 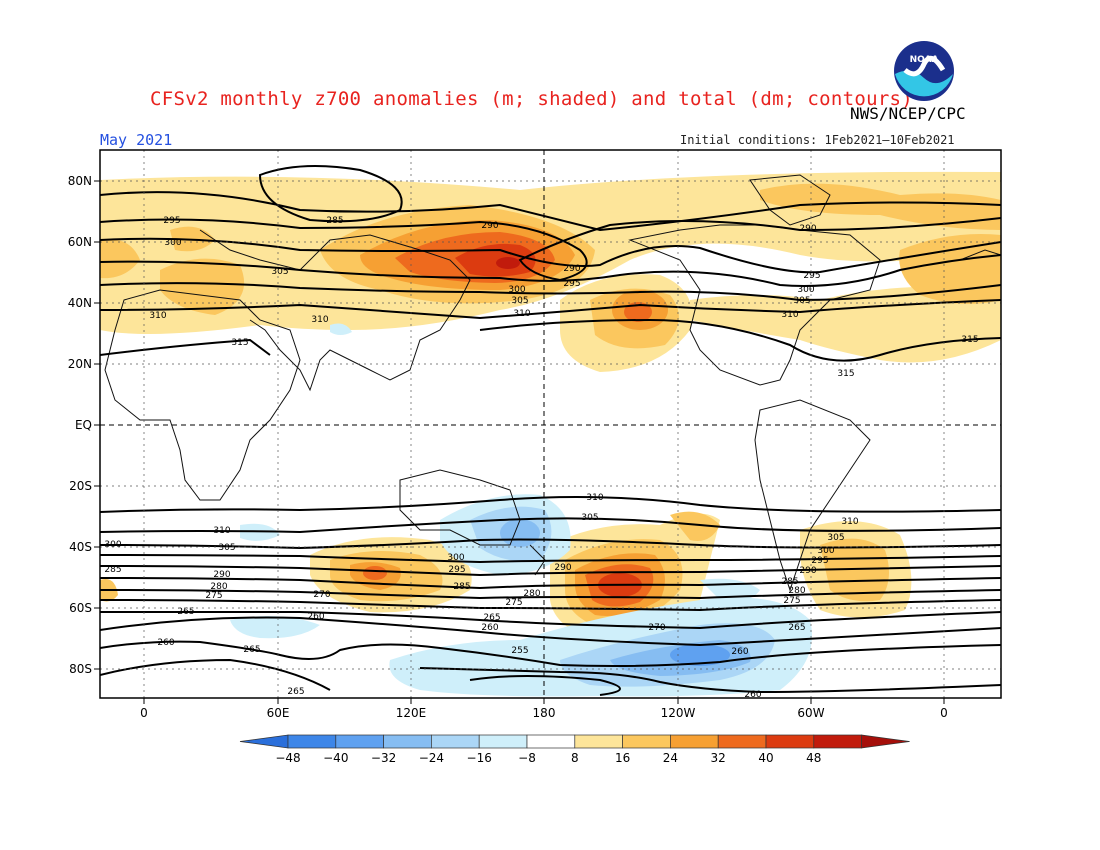 I want to click on longitude-labels: 0 60E 120E 180 120W 60W 0, so click(x=544, y=713).